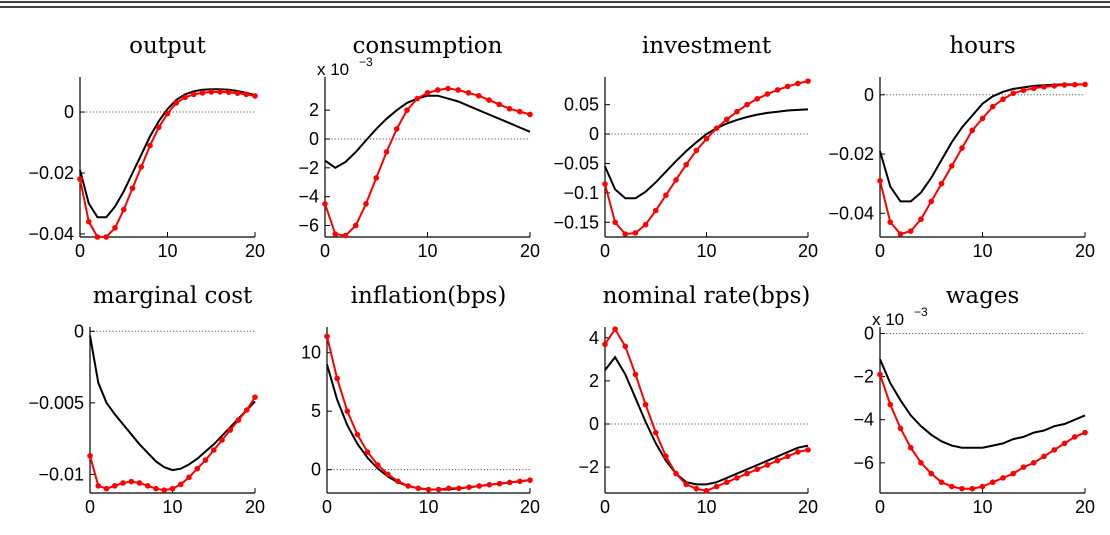 The image size is (1110, 535). What do you see at coordinates (51, 234) in the screenshot?
I see `y-tick-label: −0.04` at bounding box center [51, 234].